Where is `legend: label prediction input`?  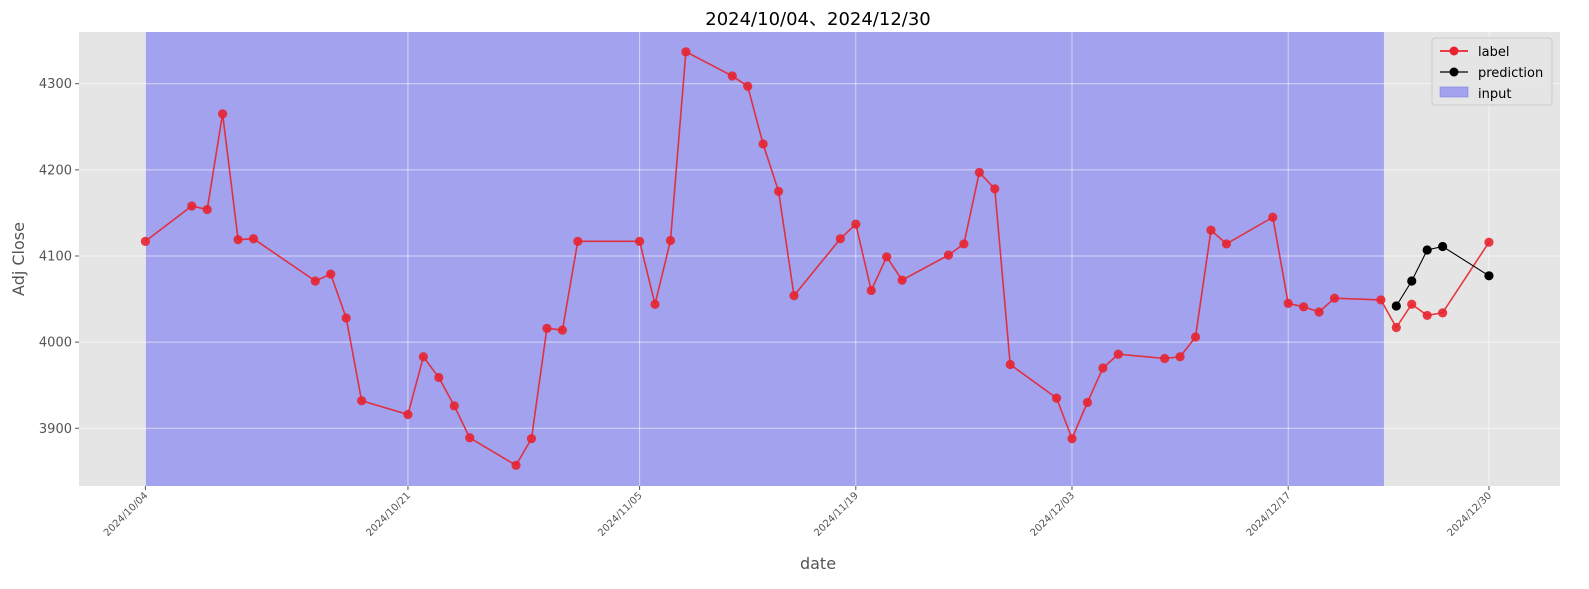
legend: label prediction input is located at coordinates (1492, 71).